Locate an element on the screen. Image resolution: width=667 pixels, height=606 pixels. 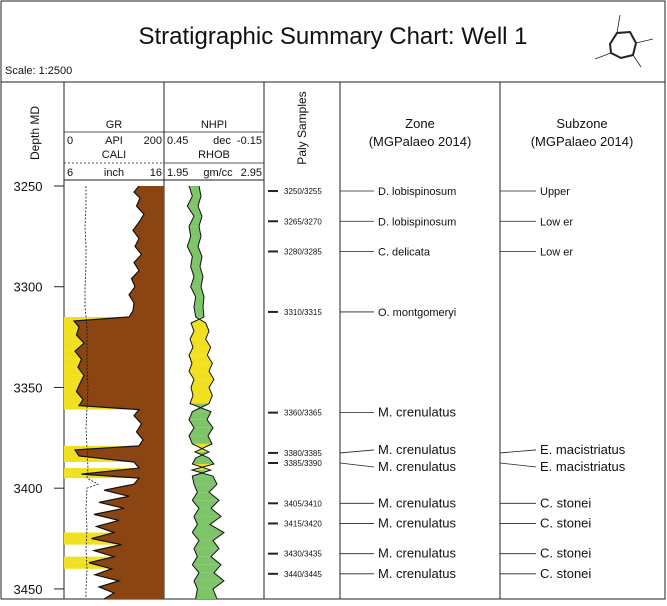
sample-label: 3440/3445 is located at coordinates (303, 574).